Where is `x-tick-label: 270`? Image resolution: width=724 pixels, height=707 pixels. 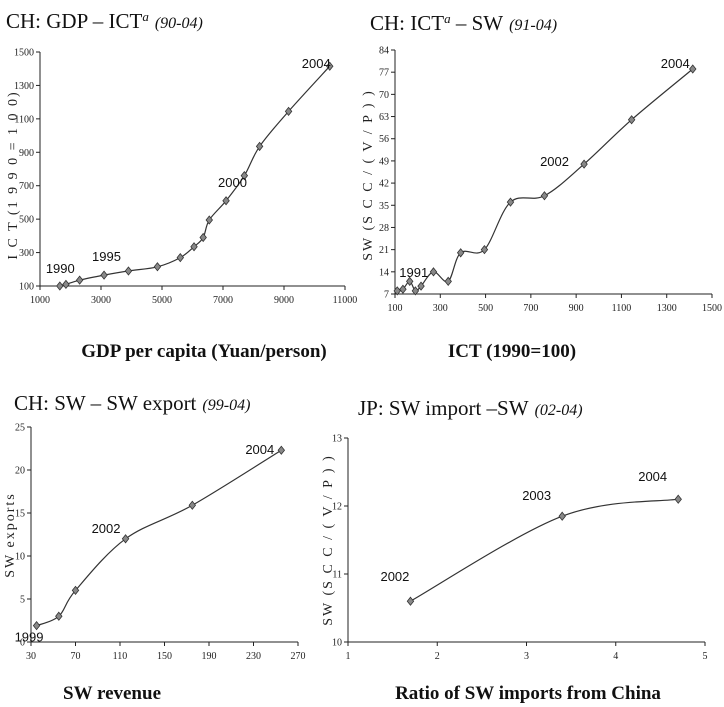
x-tick-label: 270 is located at coordinates (298, 656).